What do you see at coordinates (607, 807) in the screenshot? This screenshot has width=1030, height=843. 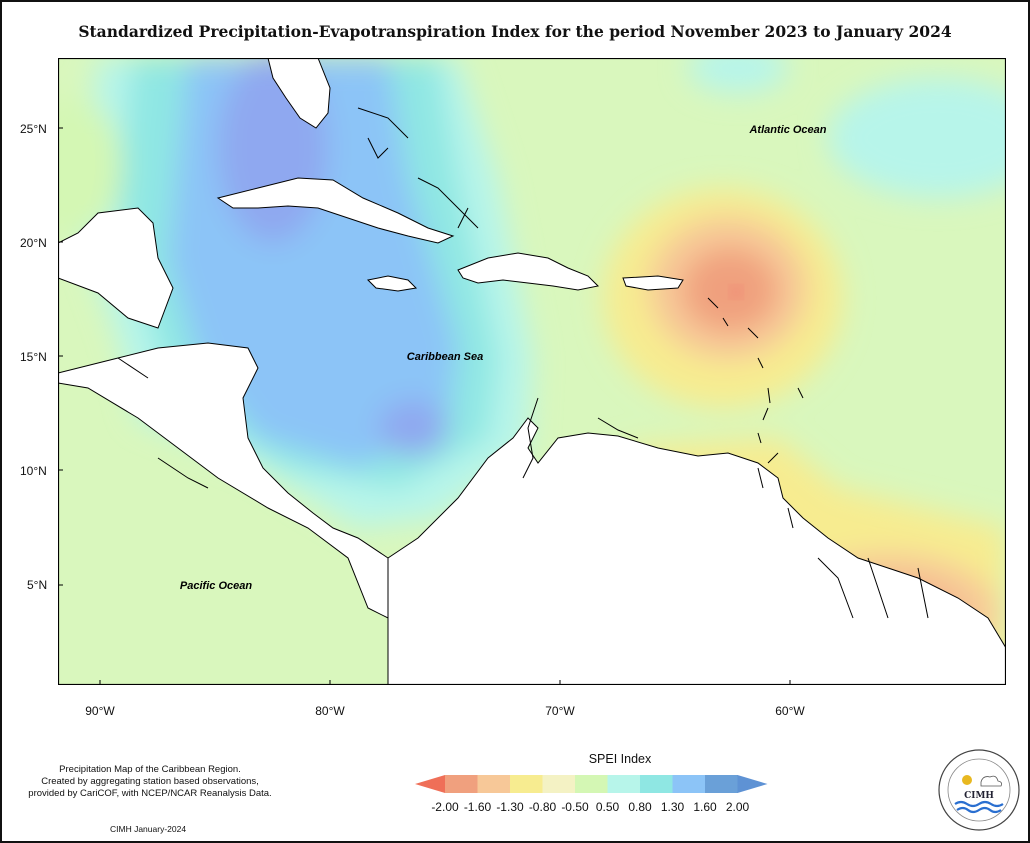 I see `legend-tick-label: 0.50` at bounding box center [607, 807].